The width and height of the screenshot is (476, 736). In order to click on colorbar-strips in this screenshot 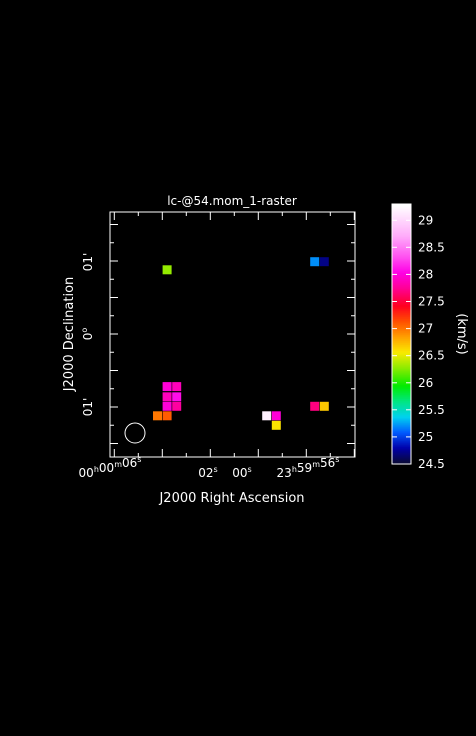, I will do `click(401, 334)`.